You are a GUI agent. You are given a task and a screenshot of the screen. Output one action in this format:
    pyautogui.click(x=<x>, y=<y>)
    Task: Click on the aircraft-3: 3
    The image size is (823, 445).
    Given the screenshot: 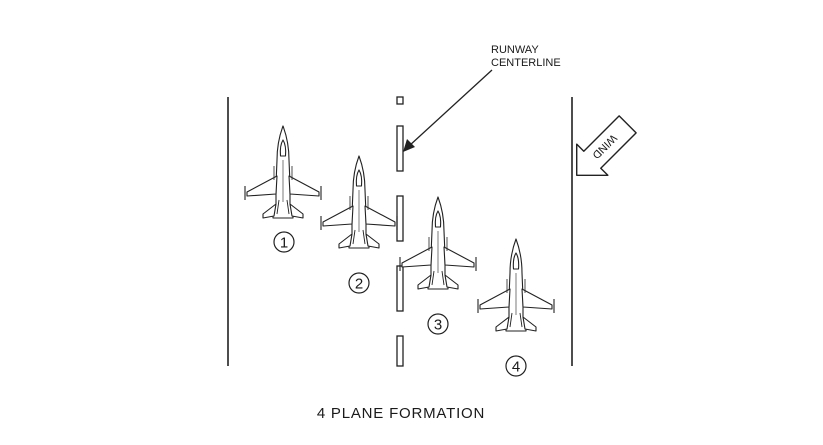 What is the action you would take?
    pyautogui.click(x=438, y=265)
    